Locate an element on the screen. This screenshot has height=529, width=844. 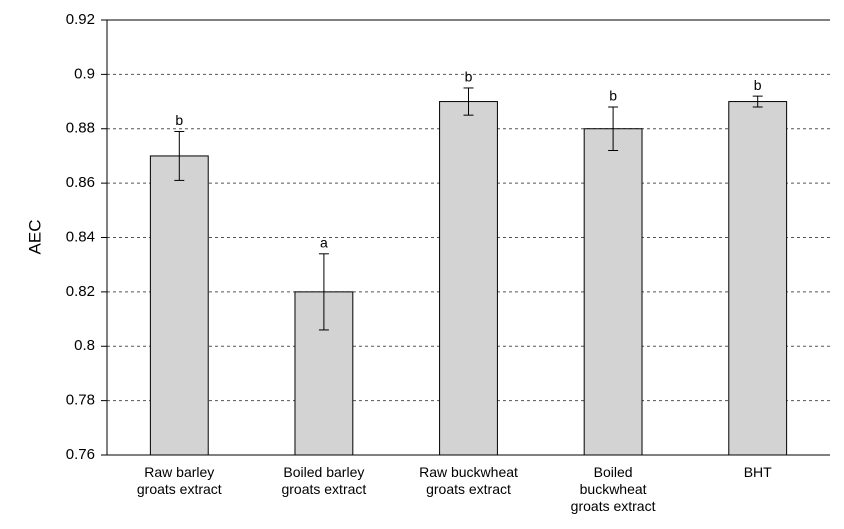
y-tick-label: 0.82 is located at coordinates (80, 291).